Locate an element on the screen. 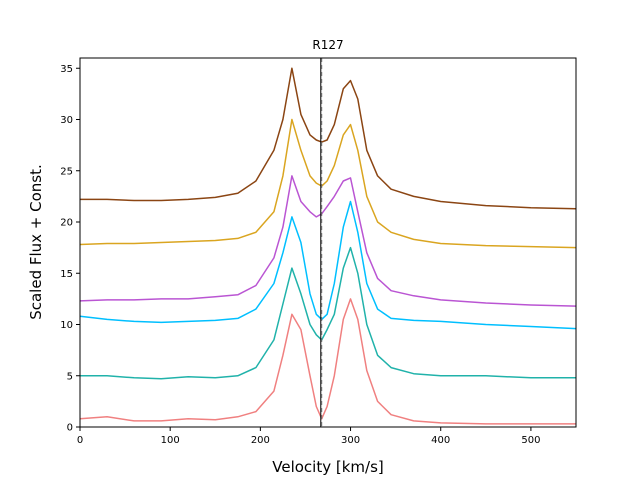 This screenshot has height=480, width=640. y-tick-label: 25 is located at coordinates (66, 171).